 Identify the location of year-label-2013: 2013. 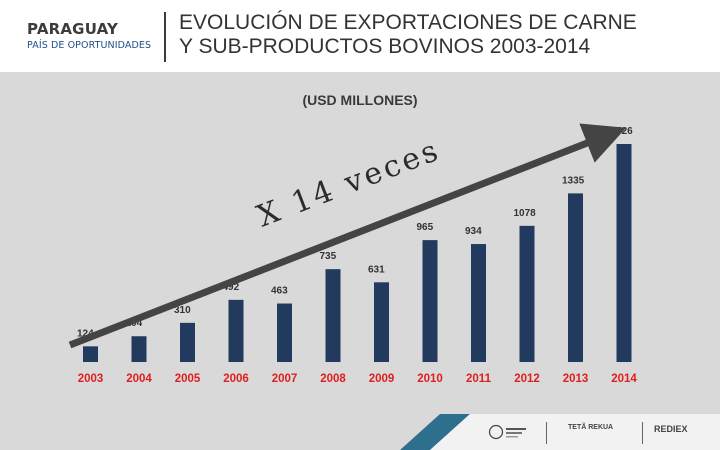
(576, 379).